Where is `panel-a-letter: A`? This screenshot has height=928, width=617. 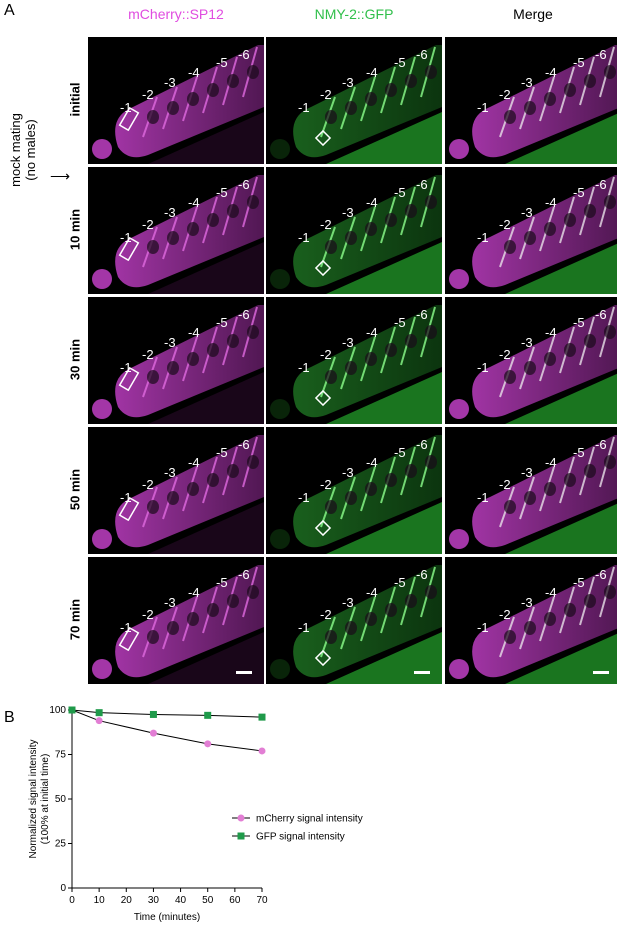
panel-a-letter: A is located at coordinates (9, 10).